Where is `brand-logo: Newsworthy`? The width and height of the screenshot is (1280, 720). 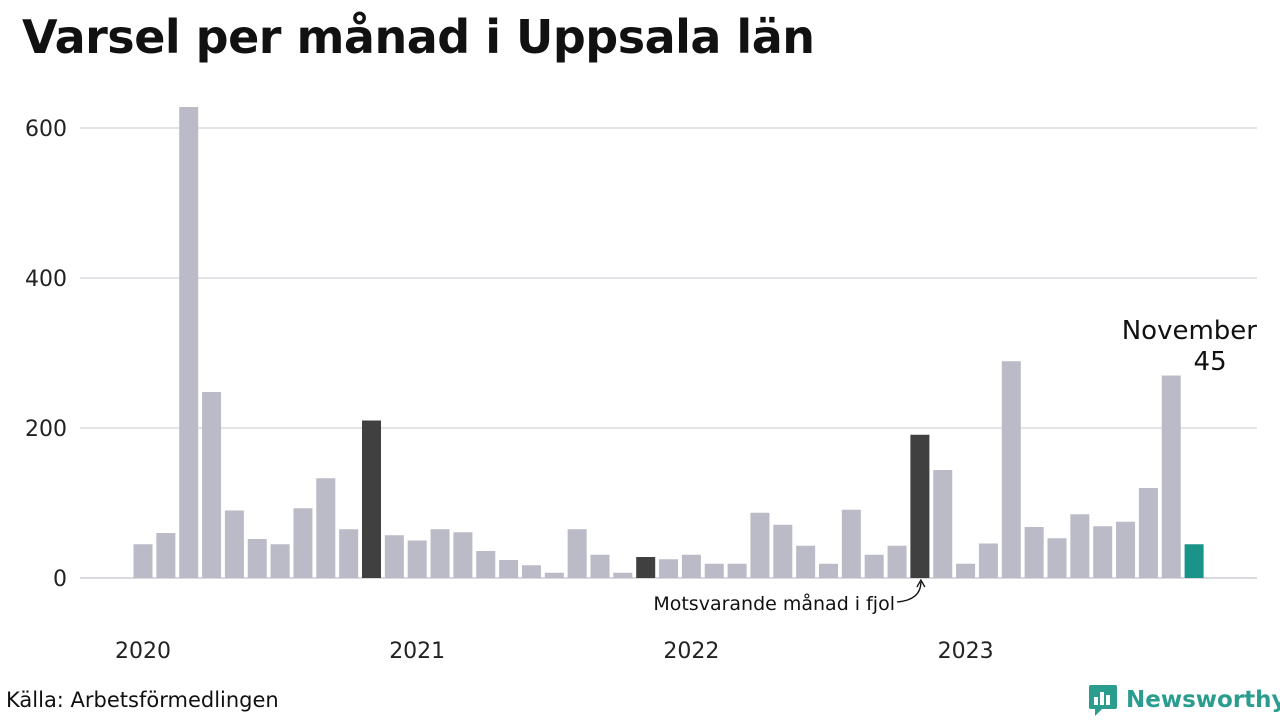
brand-logo: Newsworthy is located at coordinates (1184, 700).